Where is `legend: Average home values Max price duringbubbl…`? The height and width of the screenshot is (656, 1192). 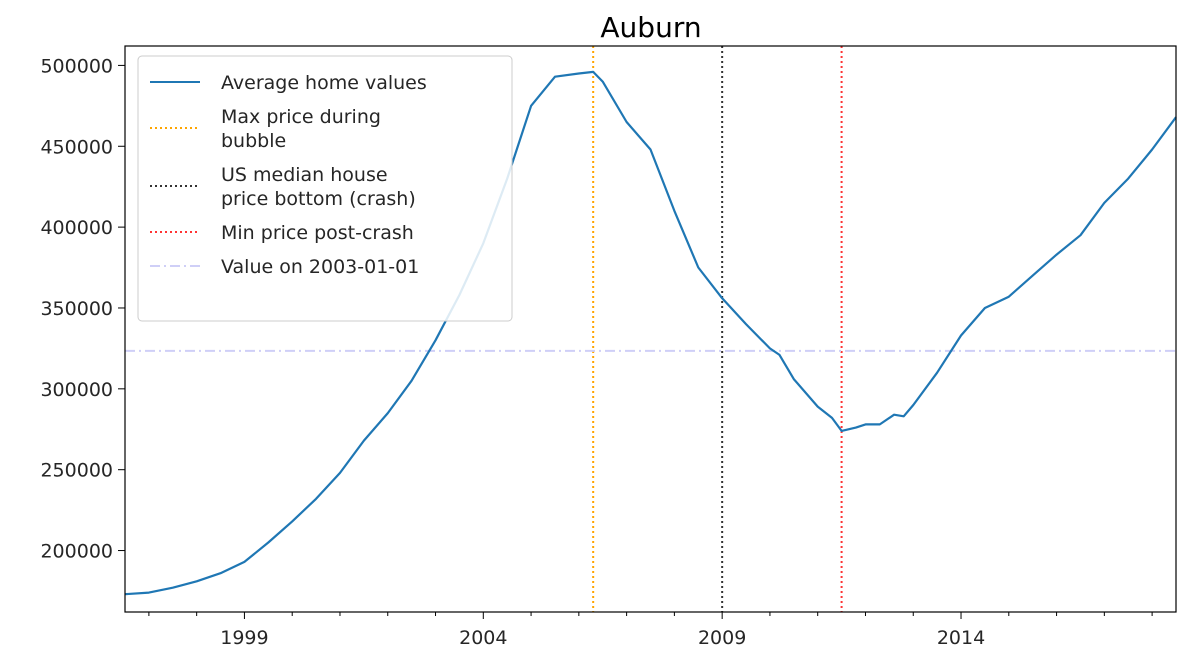
legend: Average home values Max price duringbubbl… is located at coordinates (325, 188).